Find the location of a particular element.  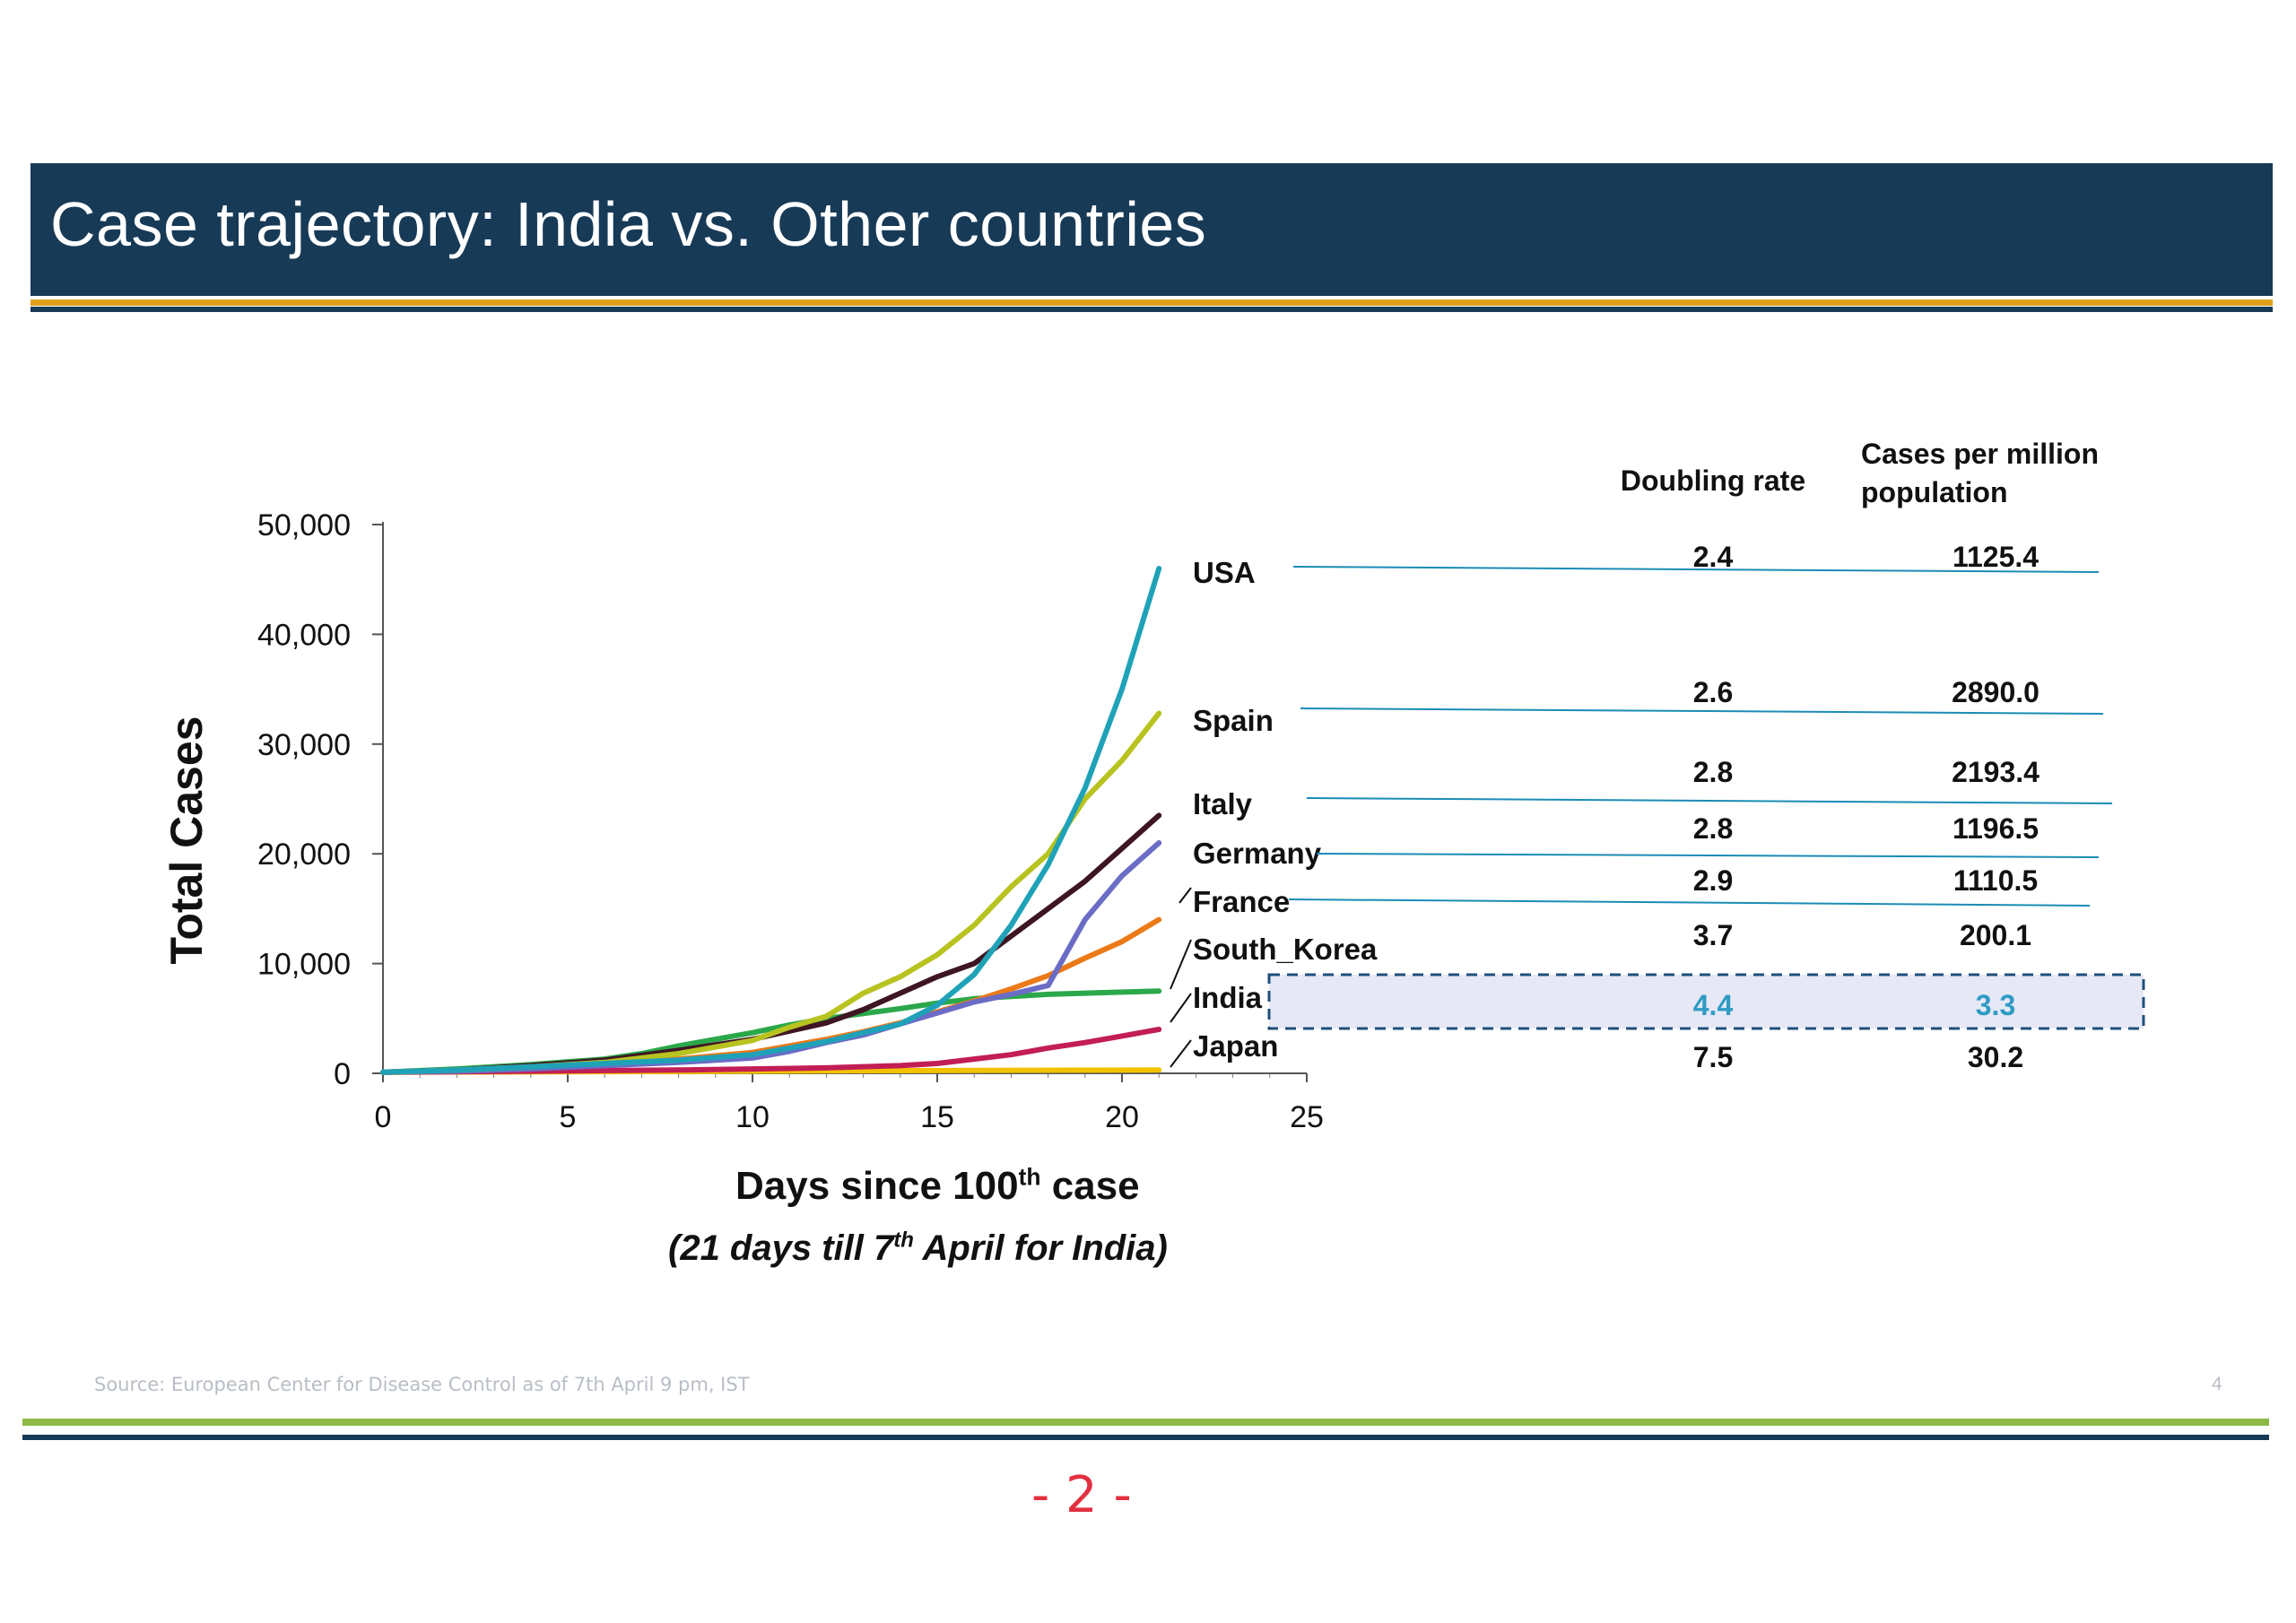

doubling-rate-india: 4.4 is located at coordinates (1713, 1005).